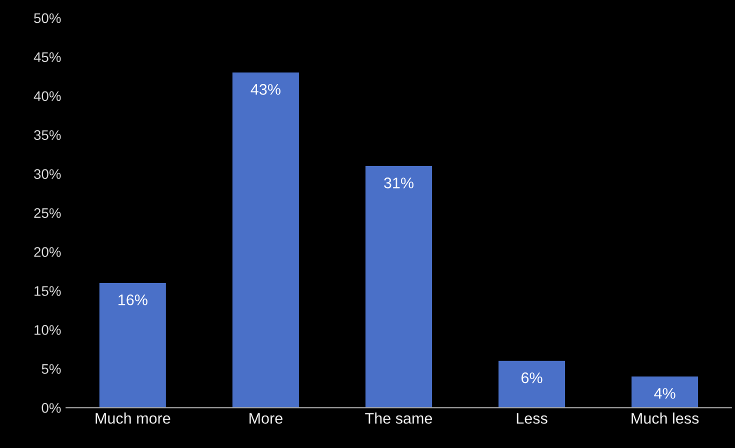 This screenshot has width=735, height=448. What do you see at coordinates (47, 18) in the screenshot?
I see `y-tick-label: 50%` at bounding box center [47, 18].